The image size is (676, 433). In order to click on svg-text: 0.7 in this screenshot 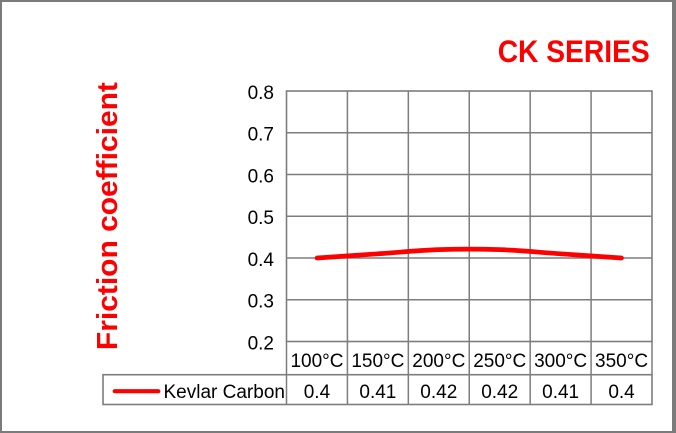, I will do `click(261, 135)`.